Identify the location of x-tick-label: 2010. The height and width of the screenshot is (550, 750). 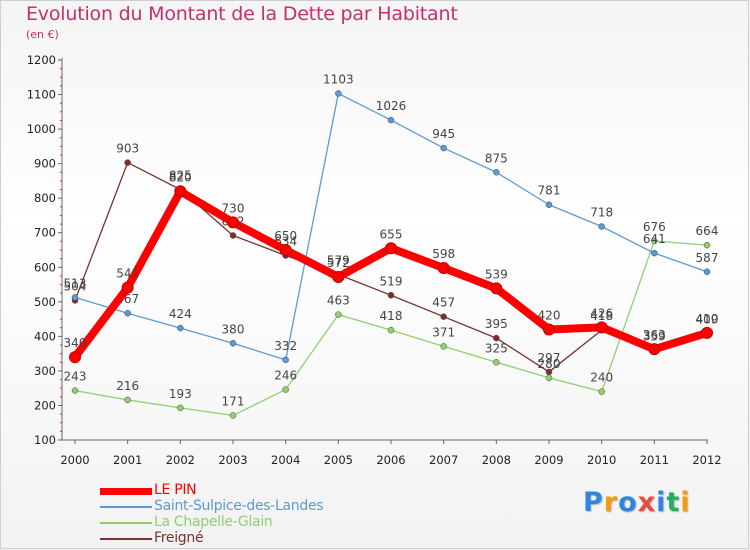
(601, 460).